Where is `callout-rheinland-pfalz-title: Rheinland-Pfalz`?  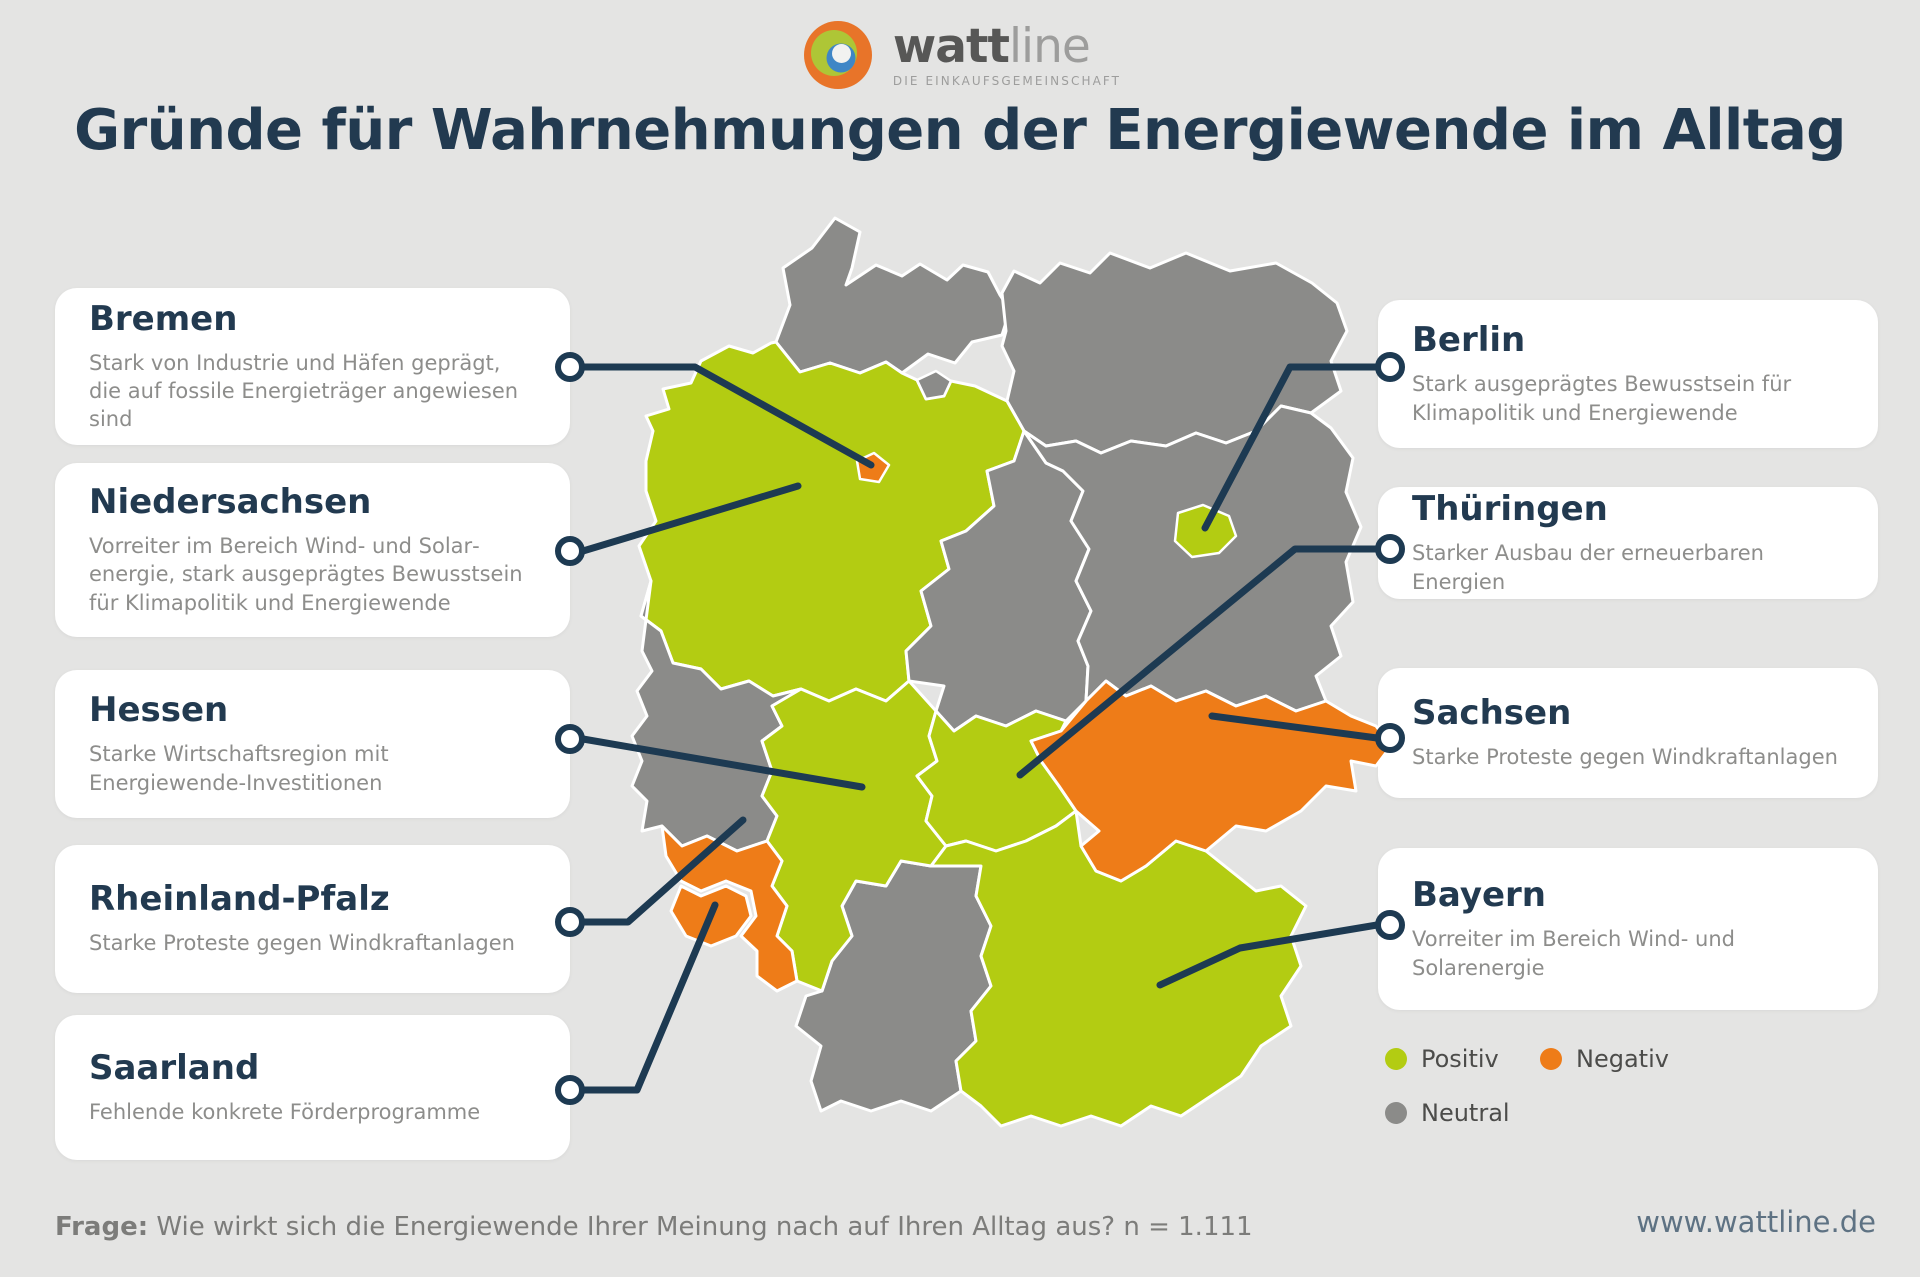
callout-rheinland-pfalz-title: Rheinland-Pfalz is located at coordinates (239, 899).